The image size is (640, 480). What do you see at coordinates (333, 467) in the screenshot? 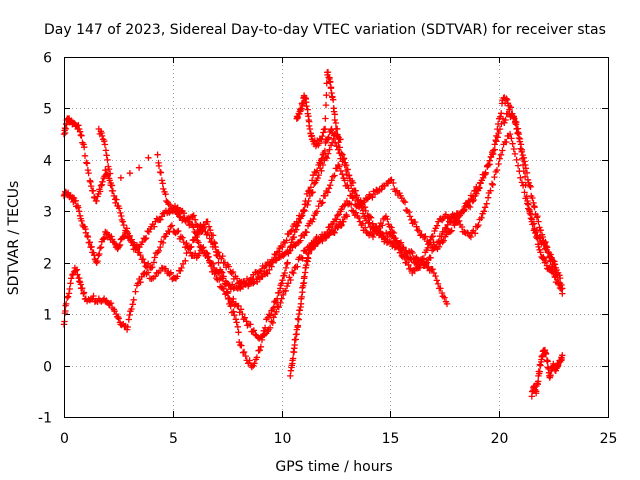
I see `x-axis-label: GPS time / hours` at bounding box center [333, 467].